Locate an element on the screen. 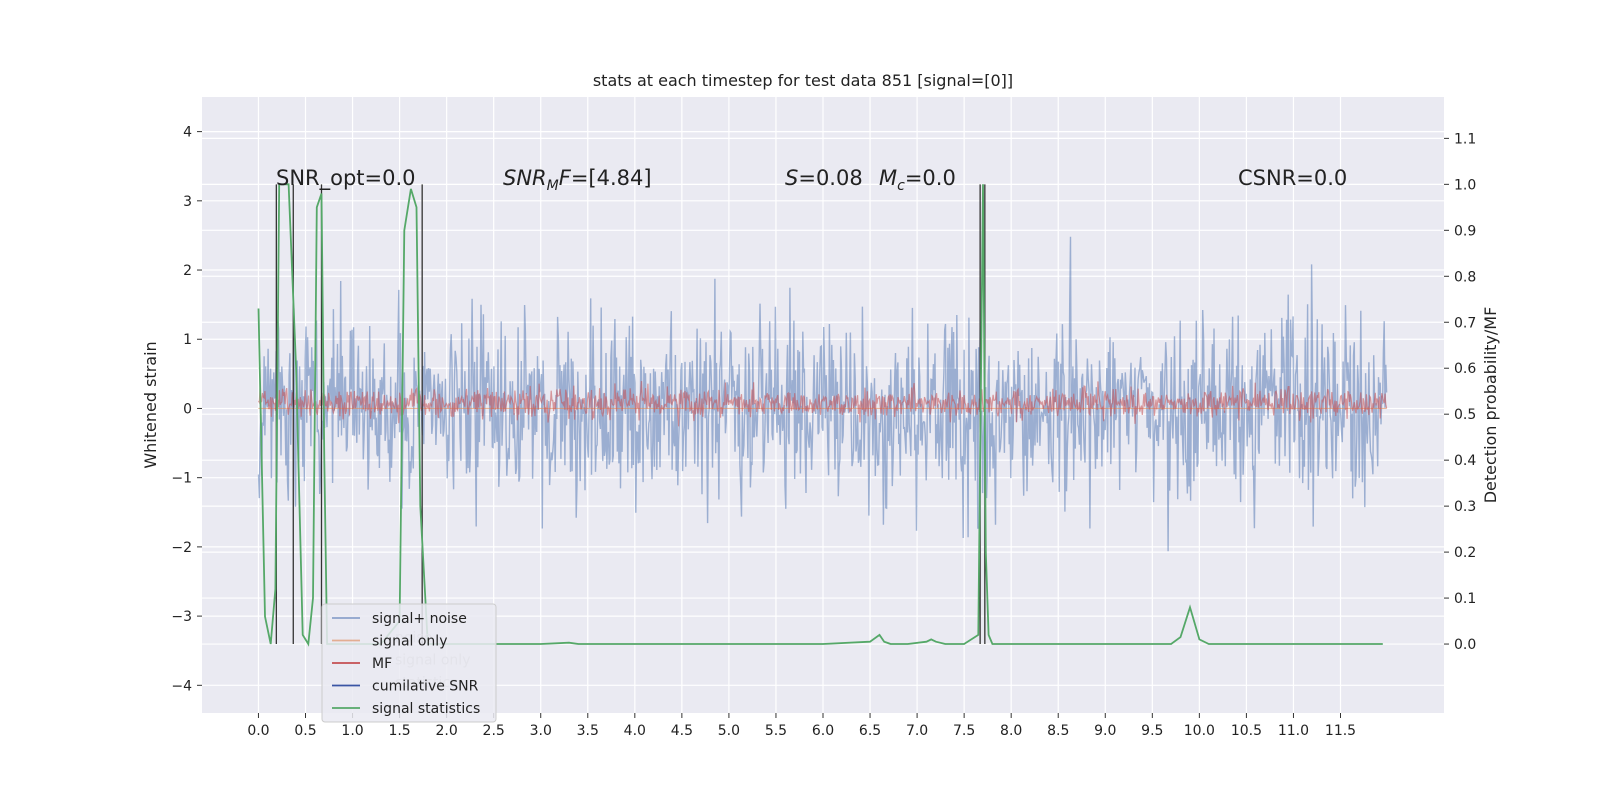 The height and width of the screenshot is (804, 1600). y-tick-label: −4 is located at coordinates (181, 686).